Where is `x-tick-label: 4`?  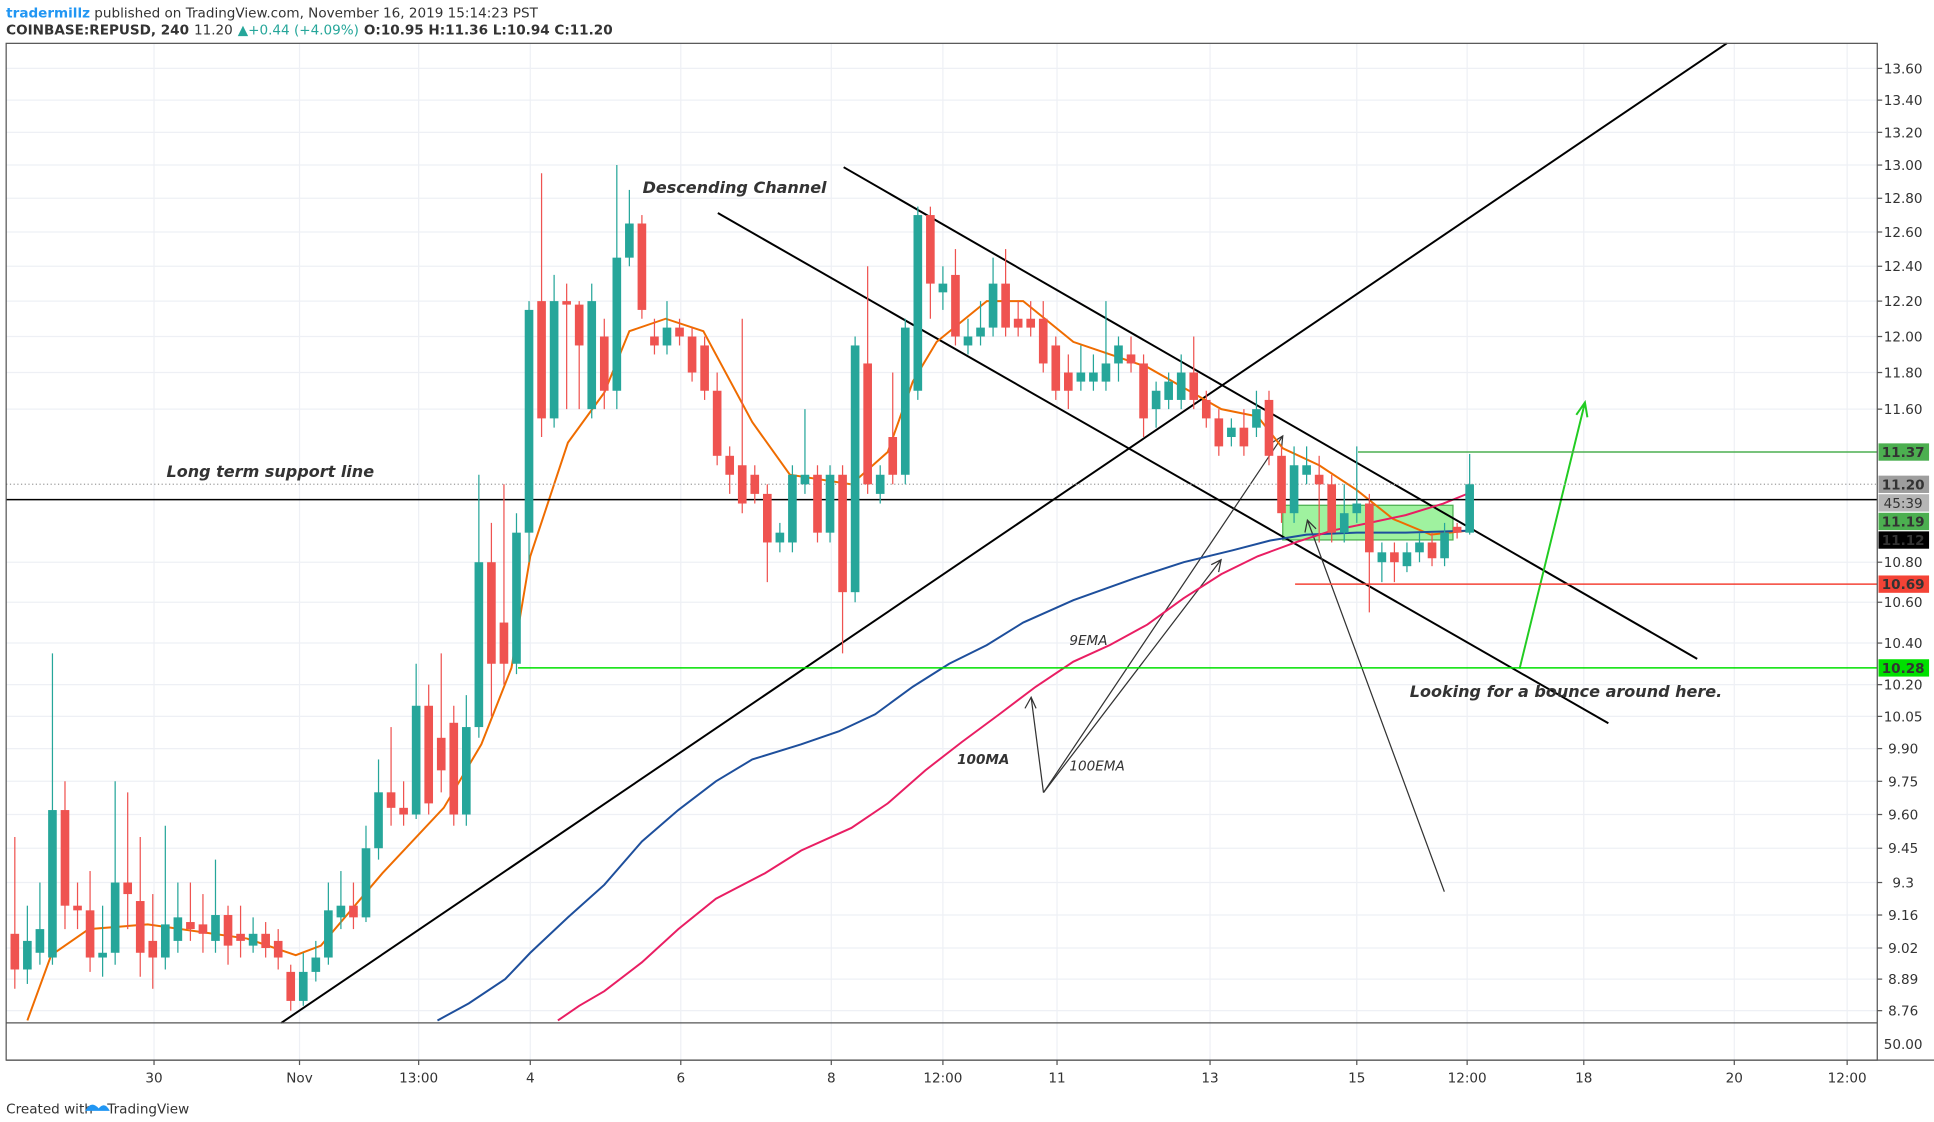
x-tick-label: 4 is located at coordinates (530, 1078).